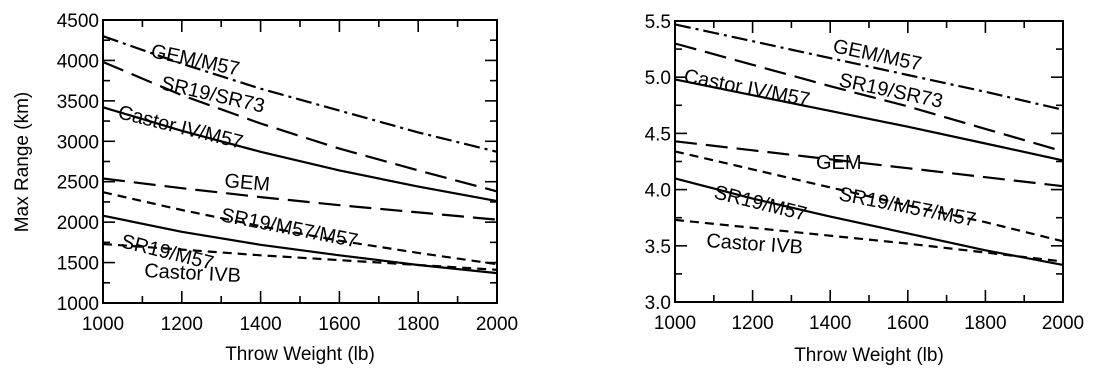  I want to click on y-tick-label: 4000, so click(78, 61).